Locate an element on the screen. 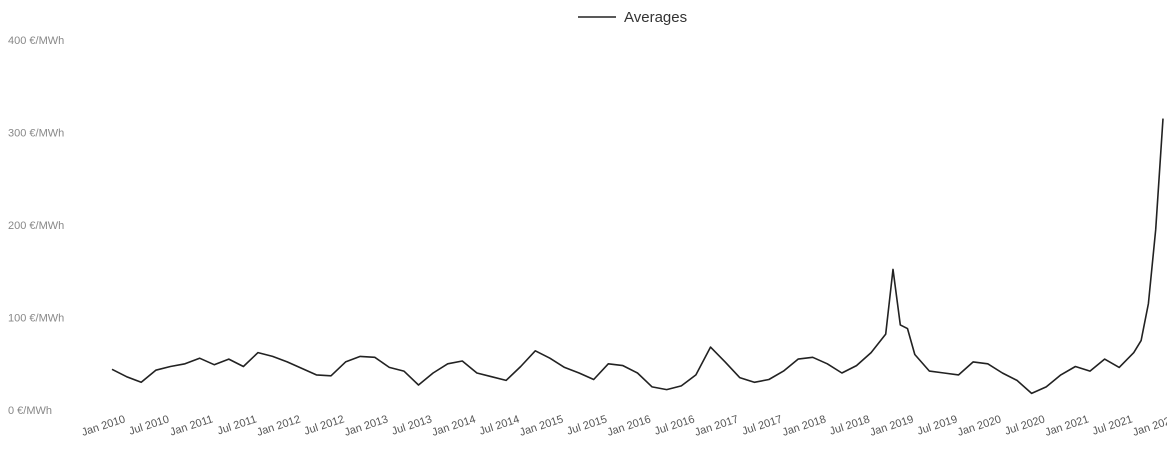 Image resolution: width=1167 pixels, height=459 pixels. y-tick-label: 100 €/MWh is located at coordinates (36, 319).